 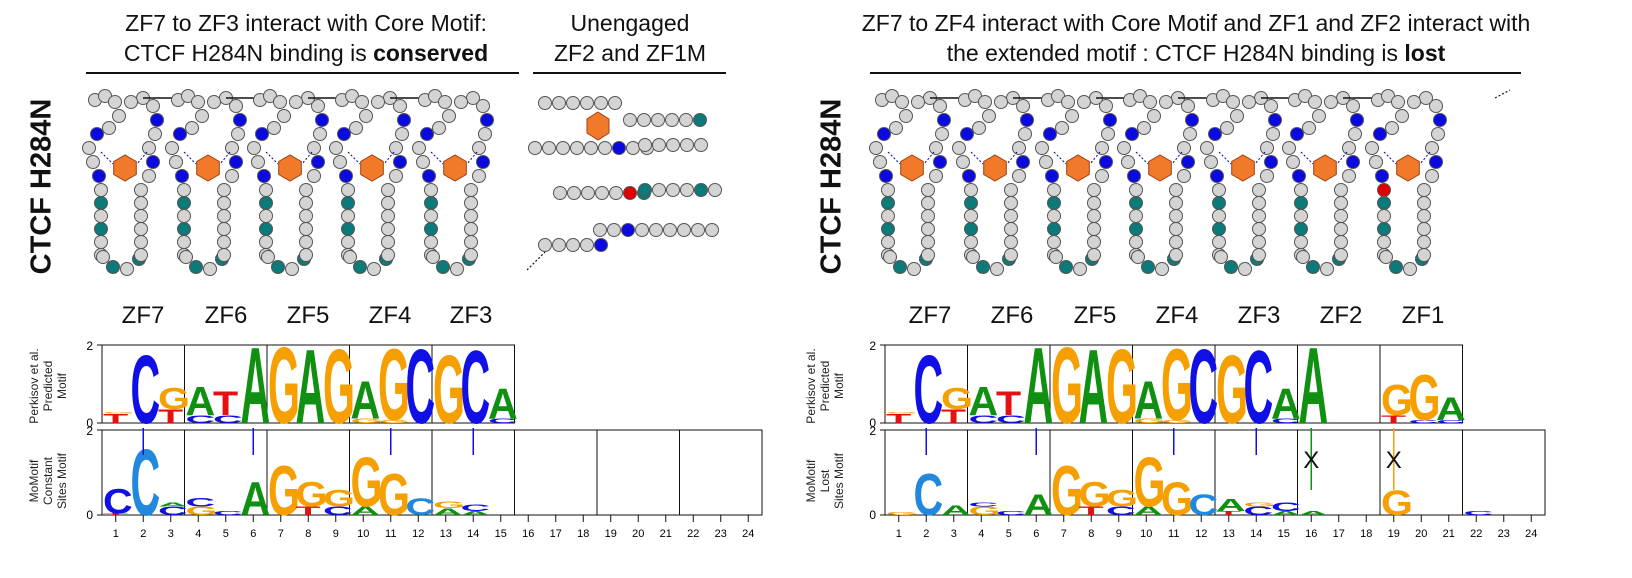 I want to click on x-tick-label: 24, so click(x=1531, y=534).